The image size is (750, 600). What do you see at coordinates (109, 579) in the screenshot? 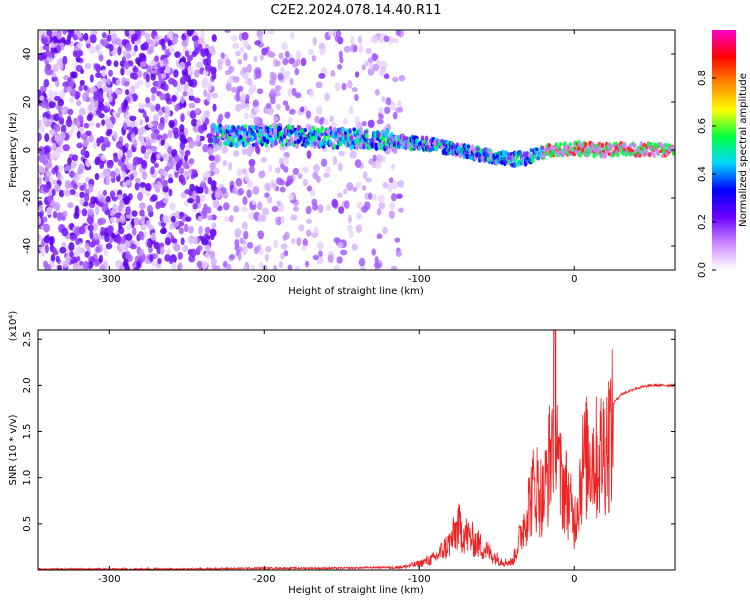
I see `x-tick-label: -300` at bounding box center [109, 579].